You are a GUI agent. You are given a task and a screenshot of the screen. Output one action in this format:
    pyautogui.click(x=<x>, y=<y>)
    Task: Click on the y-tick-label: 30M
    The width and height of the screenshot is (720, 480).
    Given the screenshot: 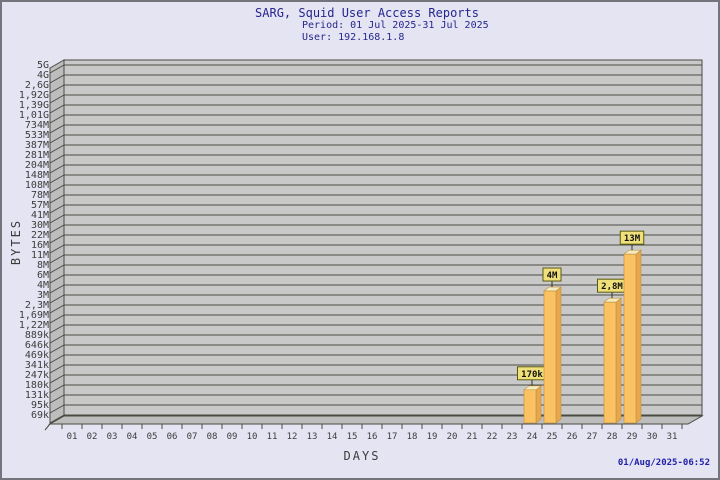 What is the action you would take?
    pyautogui.click(x=40, y=225)
    